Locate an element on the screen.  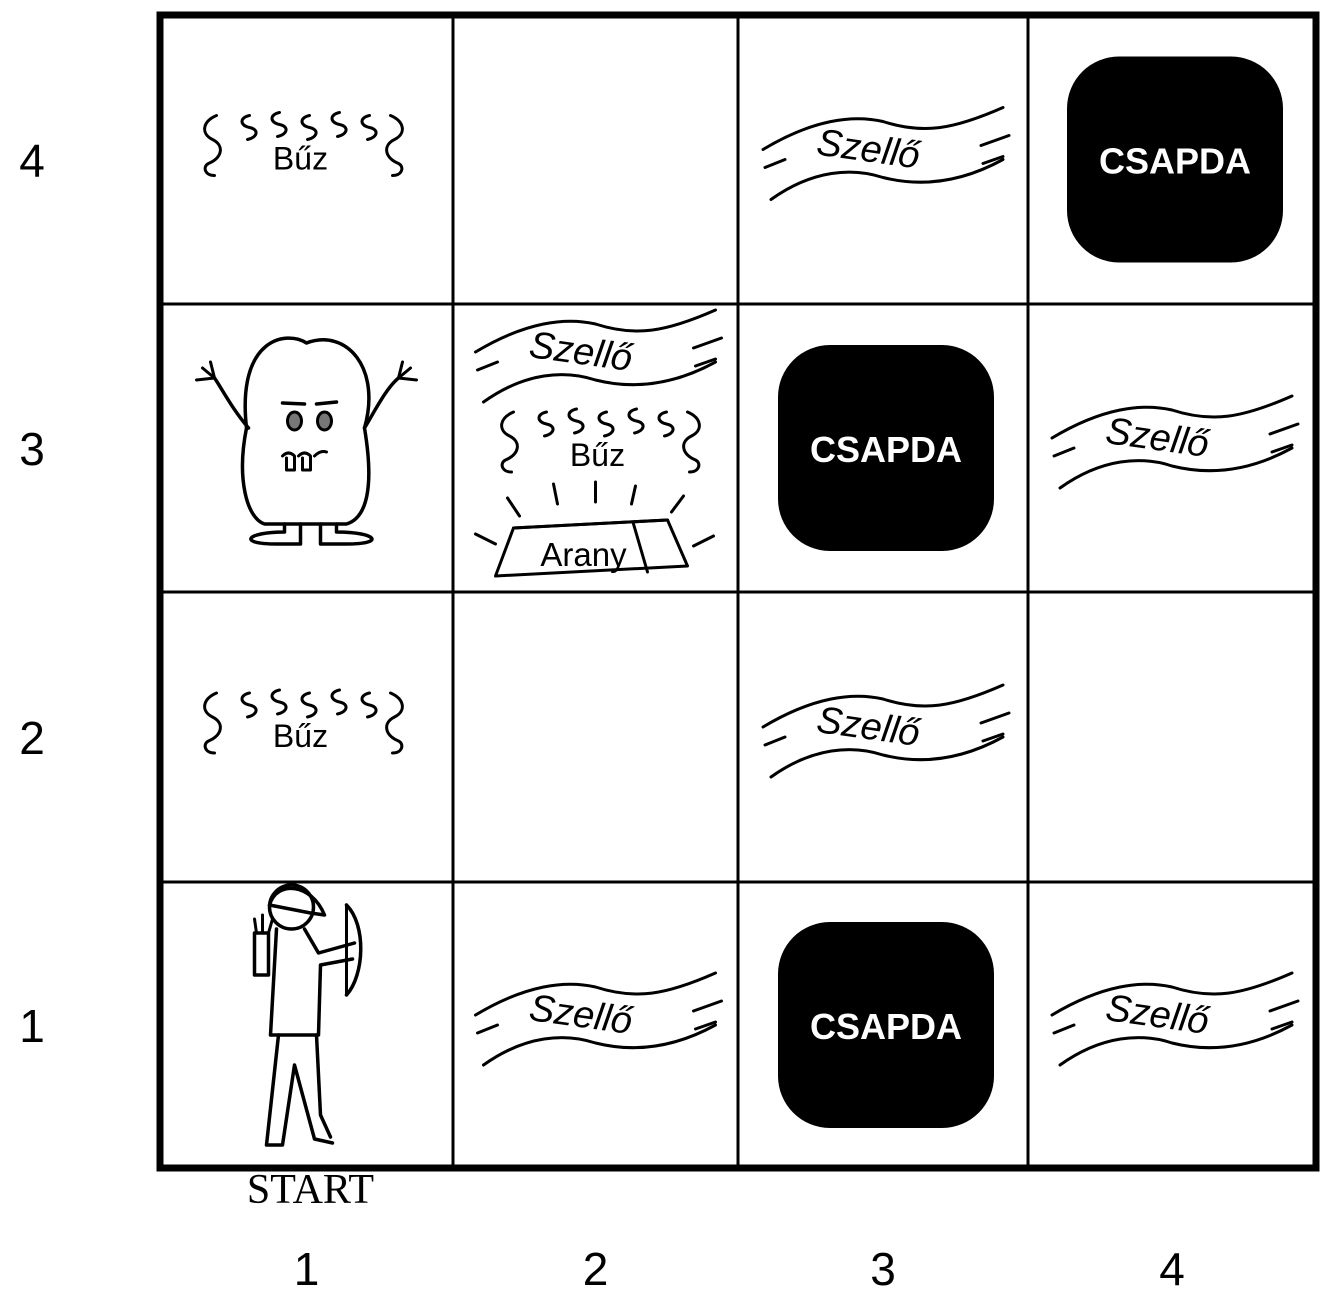
cell-2-3: Szellő Bűz Arany is located at coordinates (598, 443).